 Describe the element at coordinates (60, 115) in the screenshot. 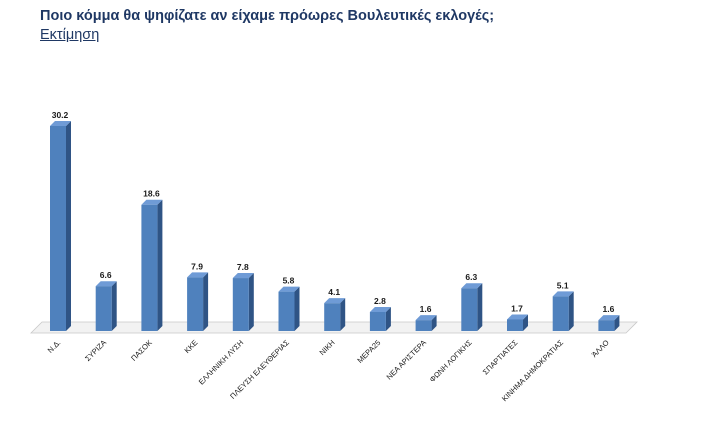

I see `data-label: 30.2` at that location.